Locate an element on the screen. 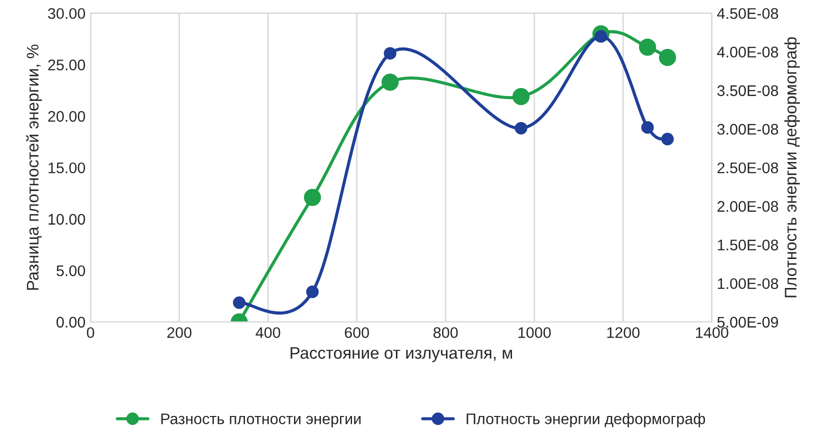  y-tick-label: 15.00 is located at coordinates (67, 168).